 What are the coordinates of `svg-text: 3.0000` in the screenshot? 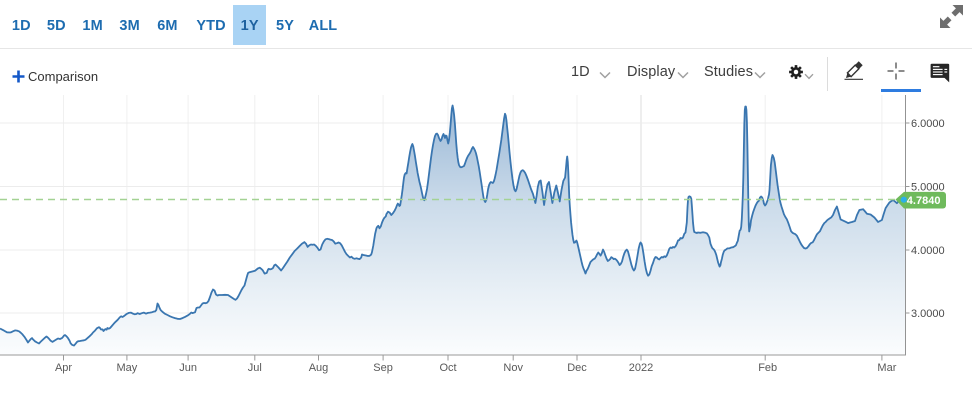 It's located at (928, 314).